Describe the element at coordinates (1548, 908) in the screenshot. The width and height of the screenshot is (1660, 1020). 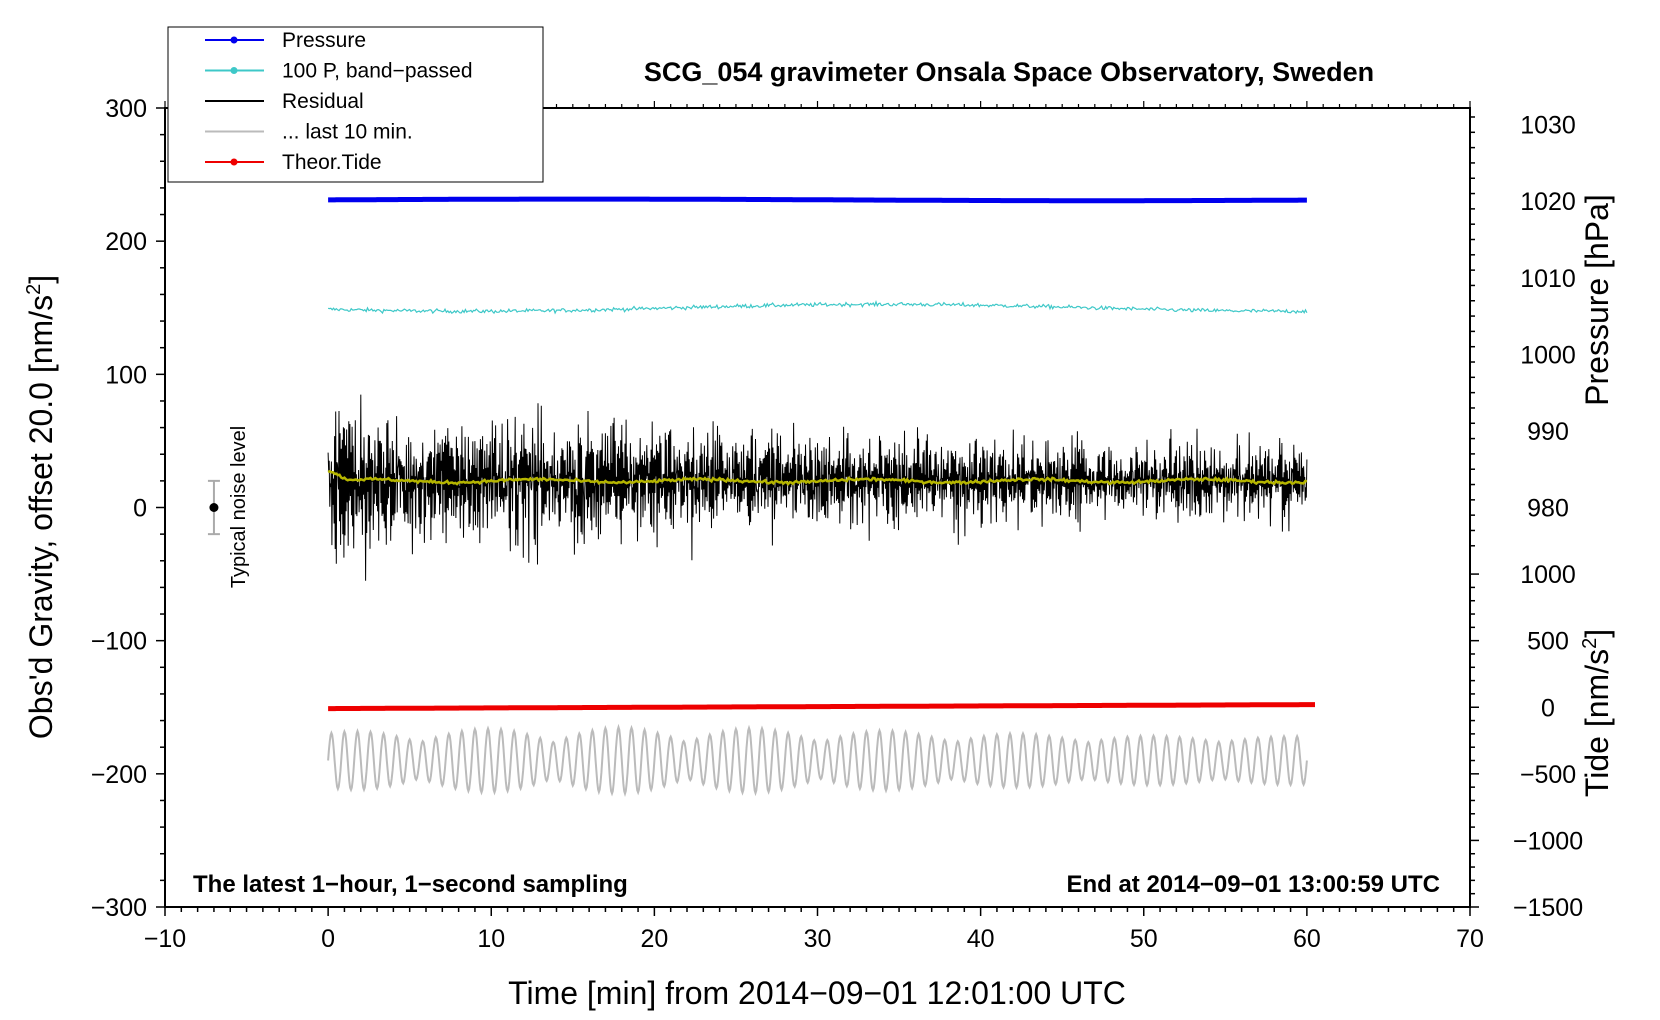
I see `tide-tick-label: −1500` at that location.